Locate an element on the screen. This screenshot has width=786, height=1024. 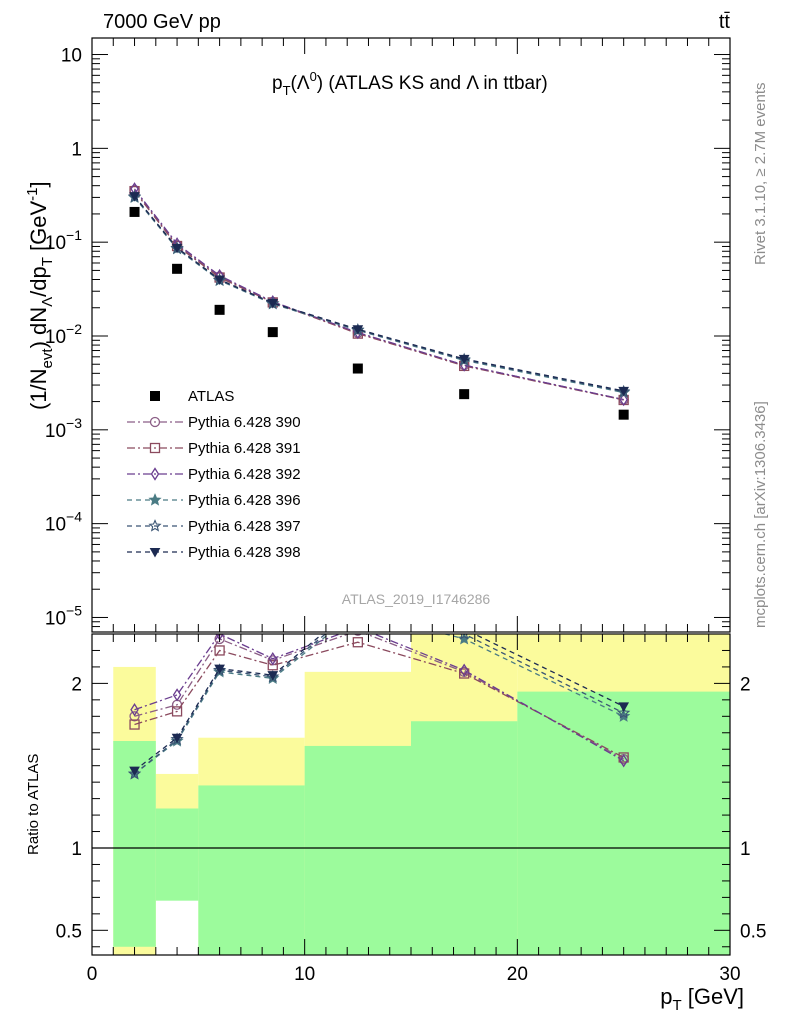
plot-title-p: p is located at coordinates (277, 83).